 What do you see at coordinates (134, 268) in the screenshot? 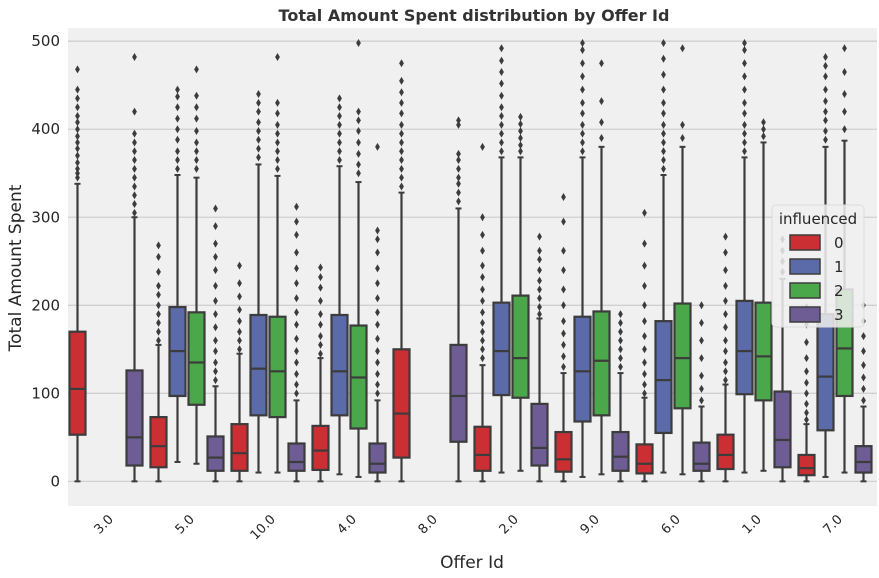
I see `box-3-3.0` at bounding box center [134, 268].